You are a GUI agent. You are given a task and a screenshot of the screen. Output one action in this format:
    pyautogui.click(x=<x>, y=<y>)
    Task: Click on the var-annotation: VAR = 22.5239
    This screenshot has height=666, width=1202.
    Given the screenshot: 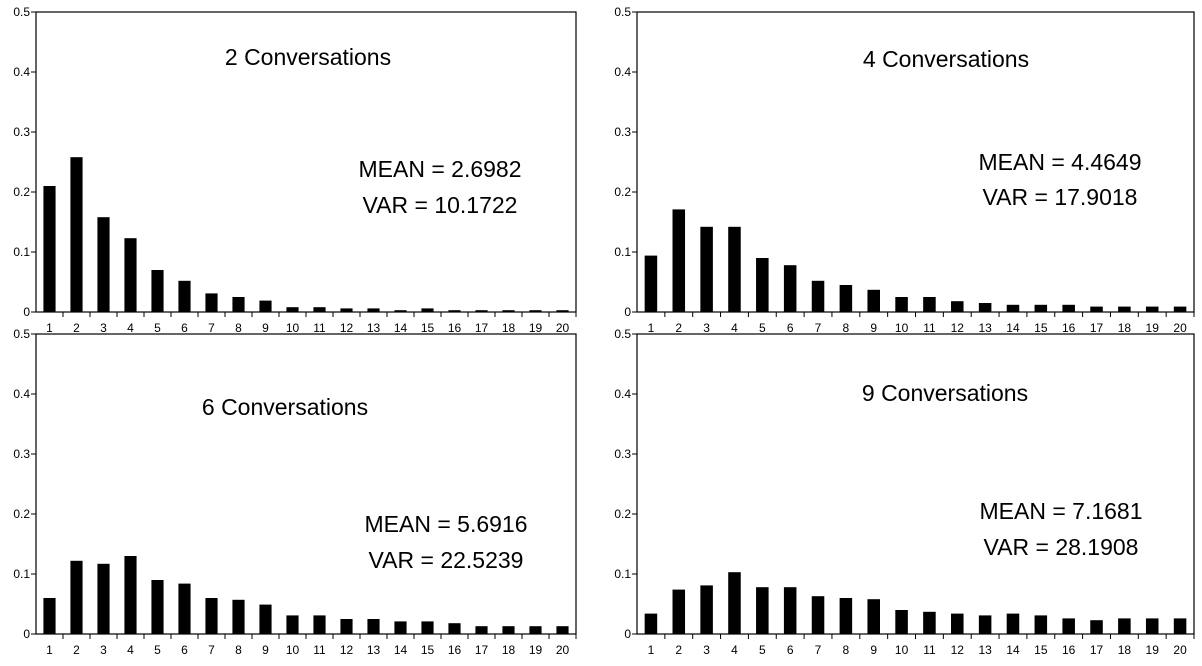 What is the action you would take?
    pyautogui.click(x=446, y=560)
    